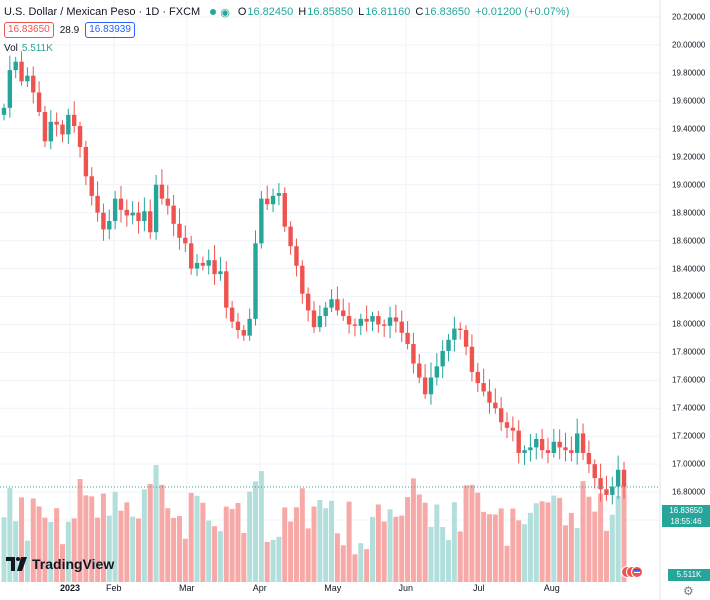 The image size is (710, 600). I want to click on price-tick-label: 18.00000, so click(689, 324).